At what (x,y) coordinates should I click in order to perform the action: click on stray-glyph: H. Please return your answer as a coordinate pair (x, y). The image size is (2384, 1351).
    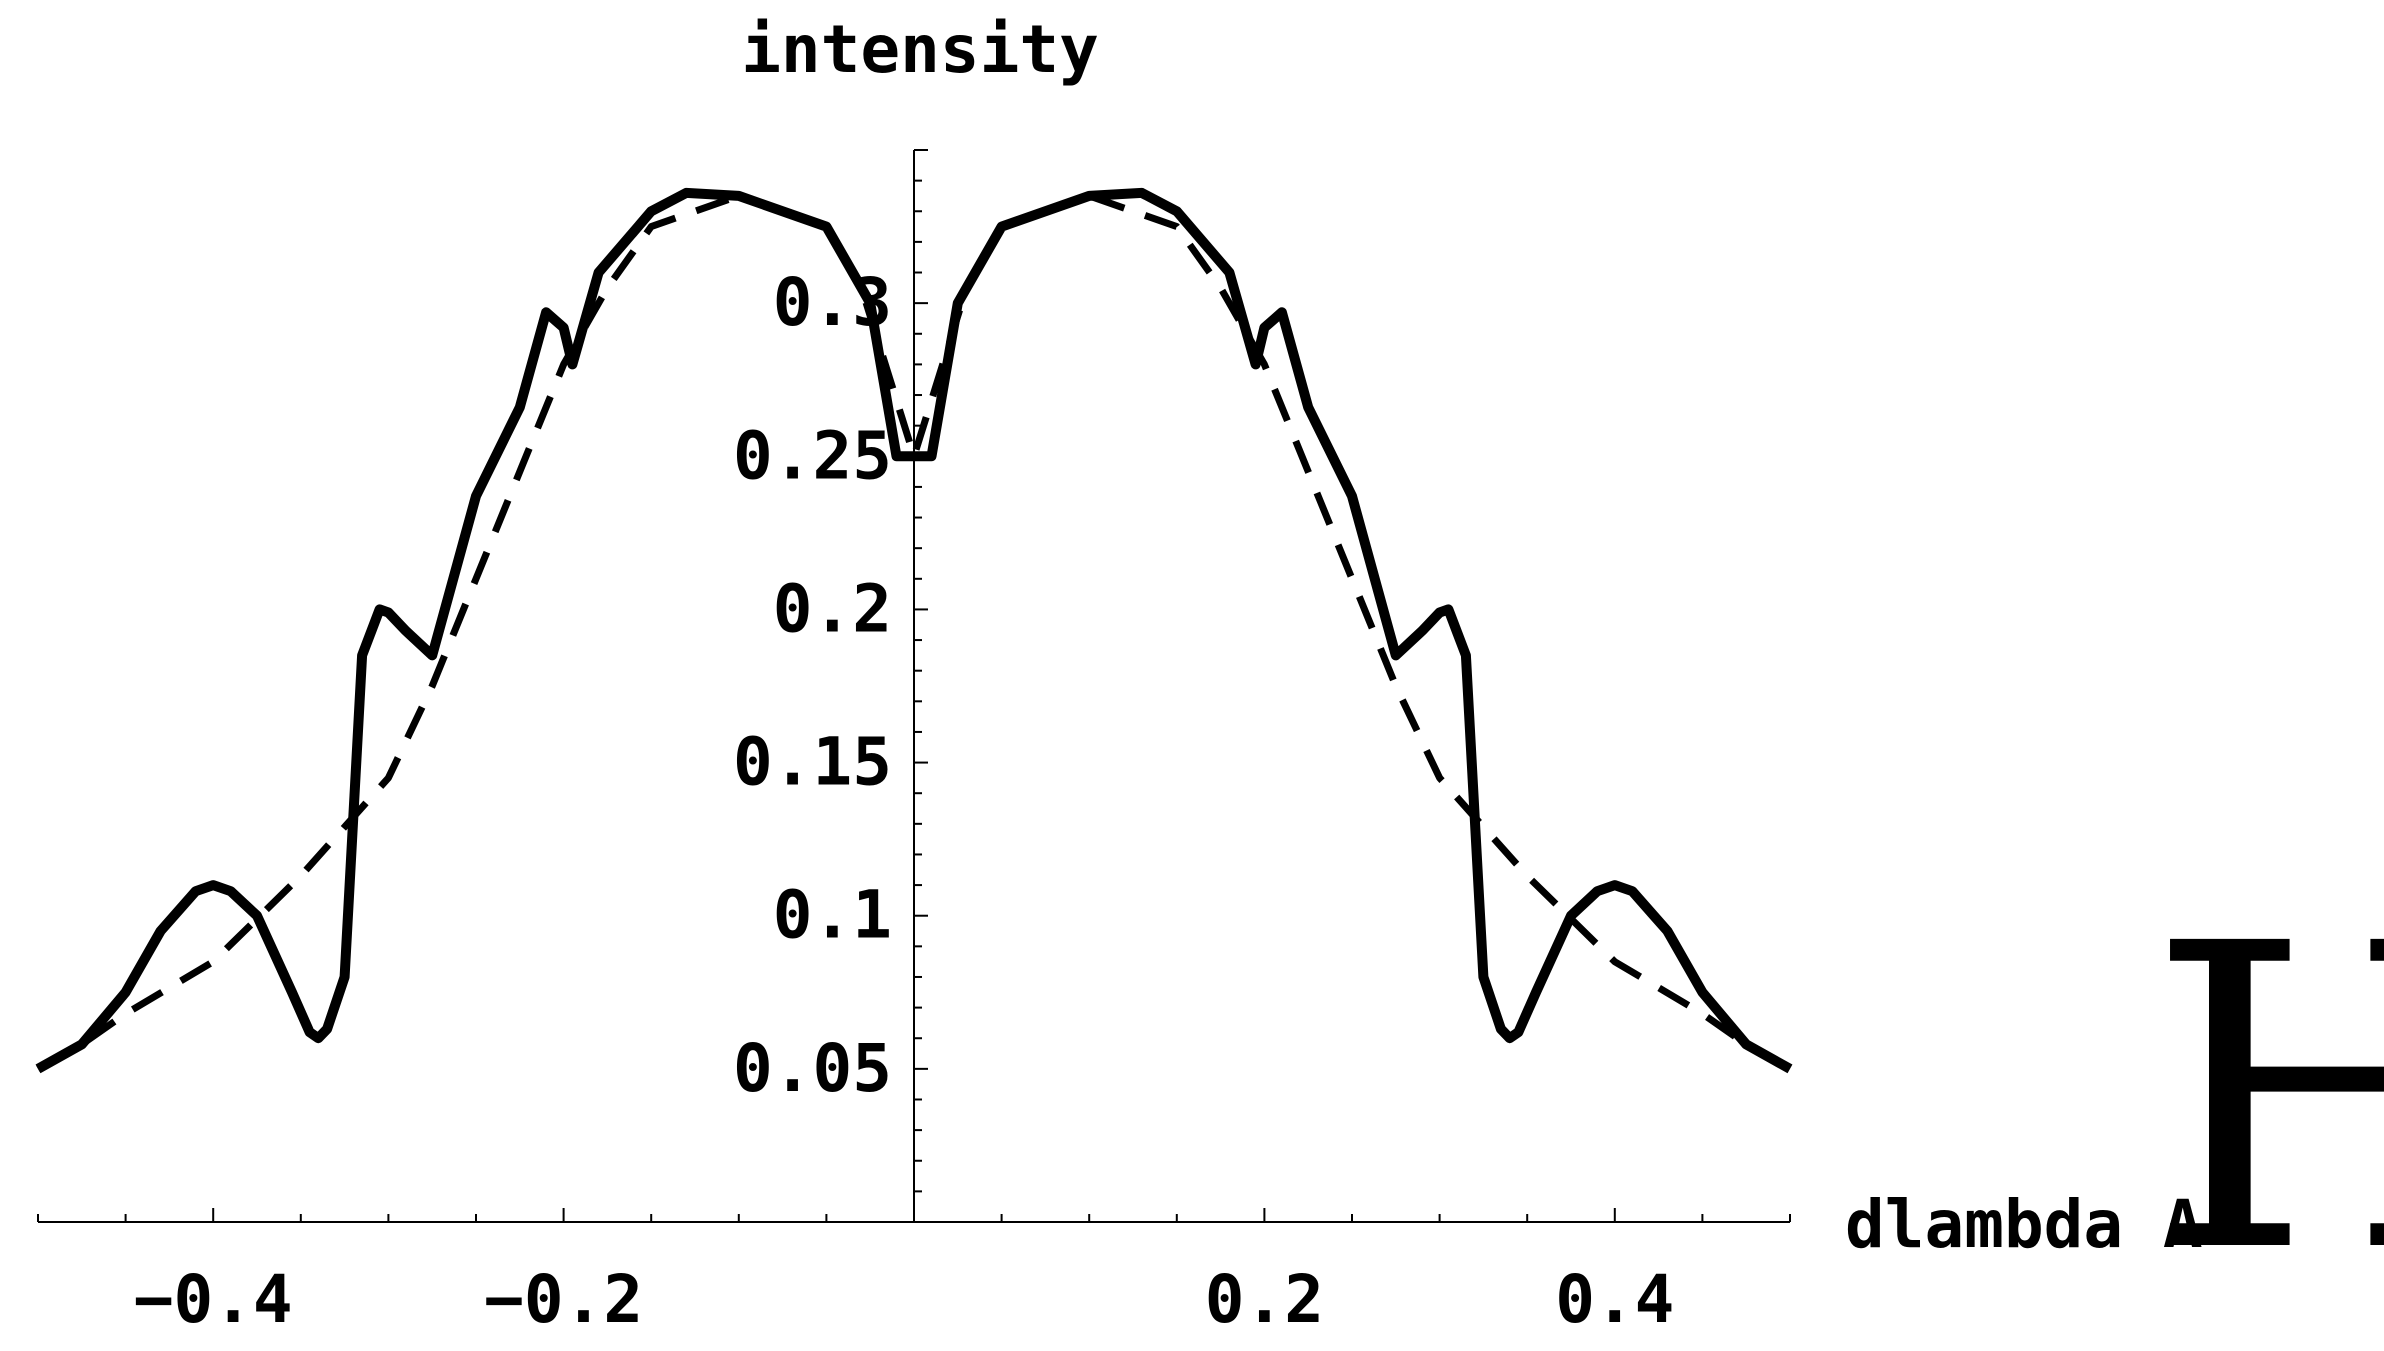
    Looking at the image, I should click on (2265, 1100).